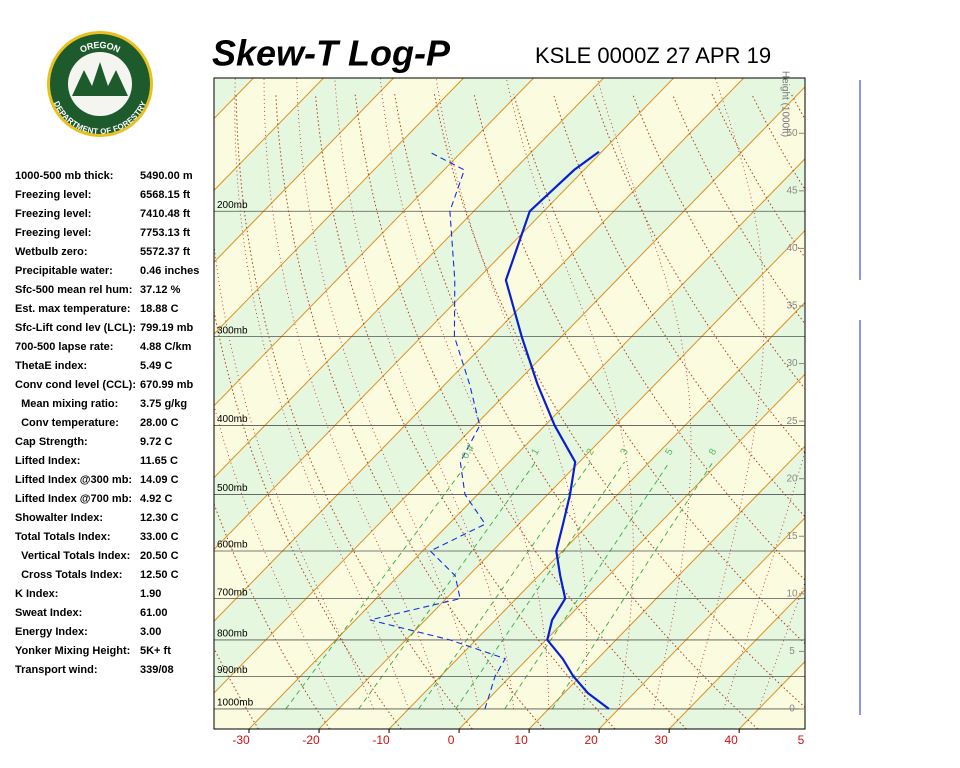  Describe the element at coordinates (63, 537) in the screenshot. I see `index-label: Total Totals Index:` at that location.